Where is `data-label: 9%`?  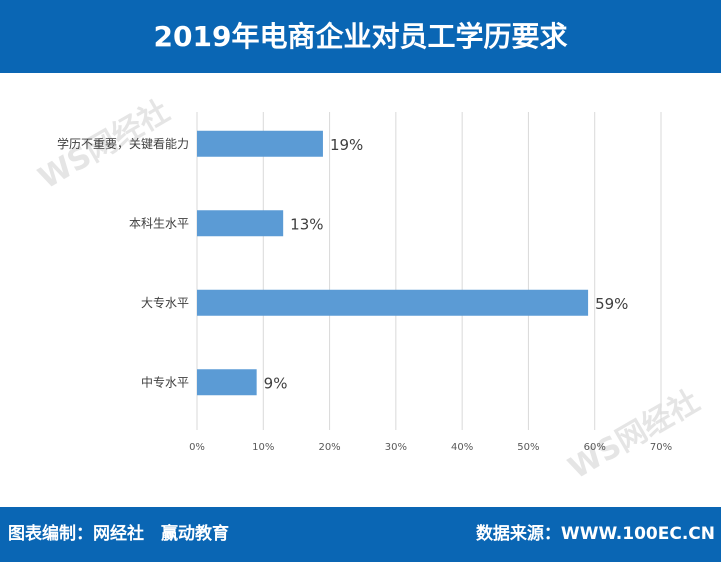
data-label: 9% is located at coordinates (276, 383).